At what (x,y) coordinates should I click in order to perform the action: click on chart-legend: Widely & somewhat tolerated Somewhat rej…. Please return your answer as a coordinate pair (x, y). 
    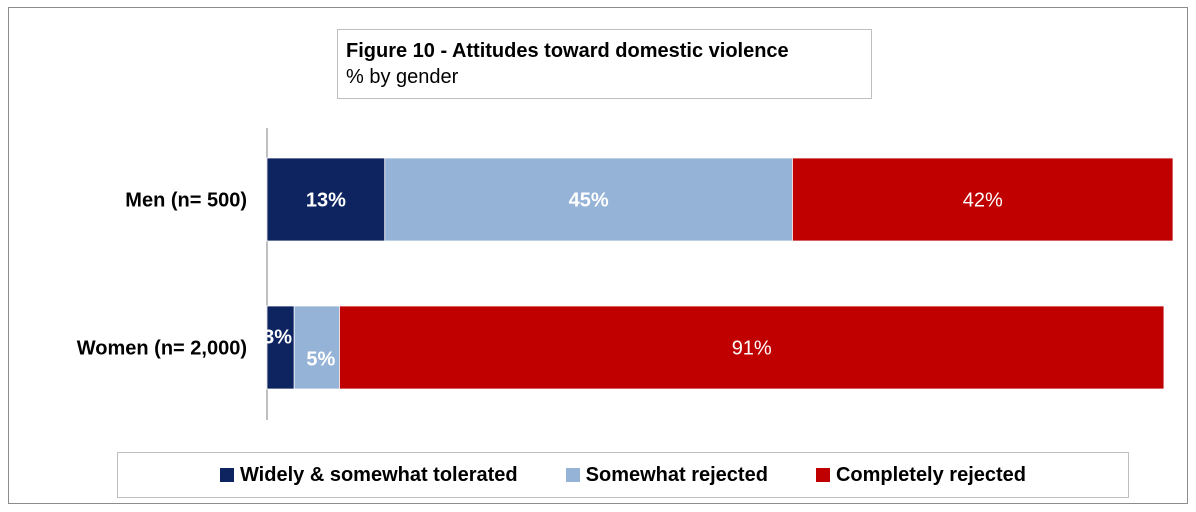
    Looking at the image, I should click on (623, 475).